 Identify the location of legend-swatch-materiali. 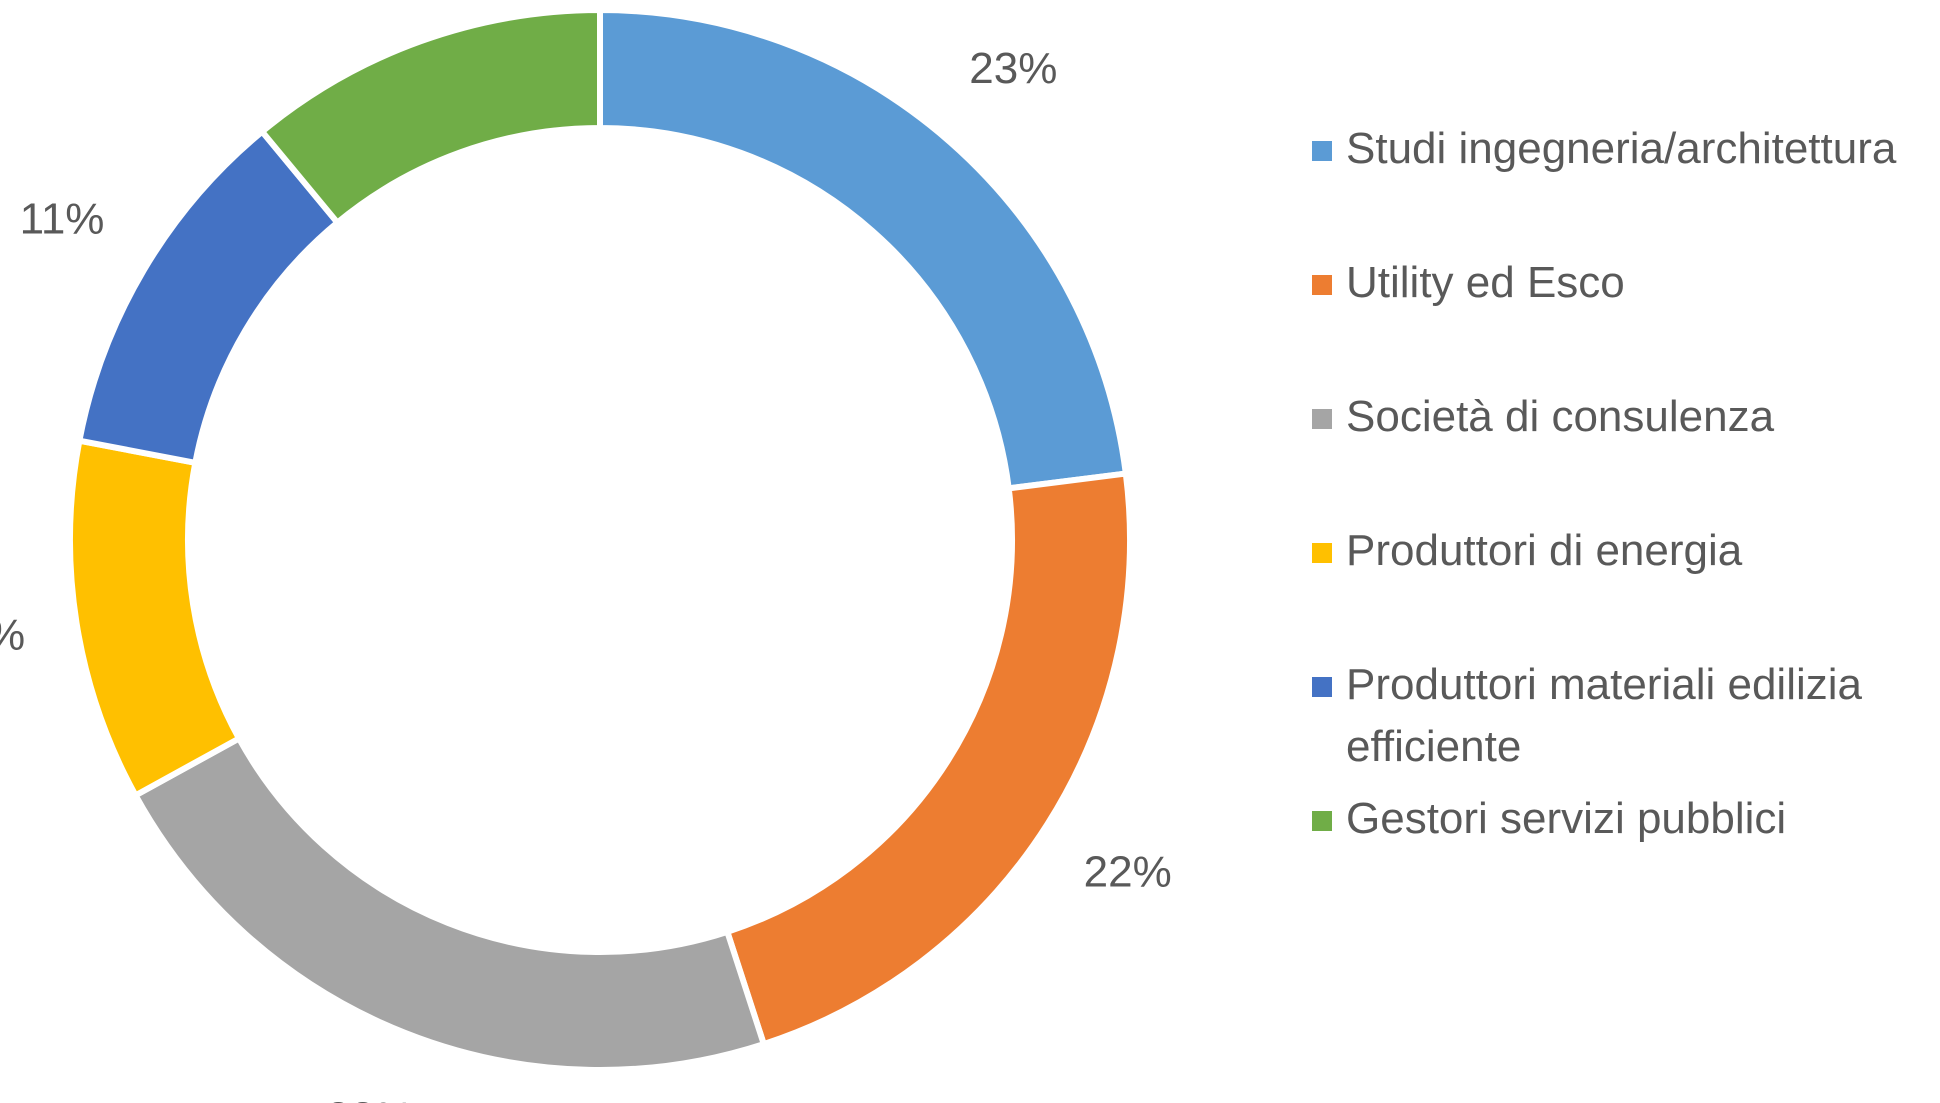
(1322, 687).